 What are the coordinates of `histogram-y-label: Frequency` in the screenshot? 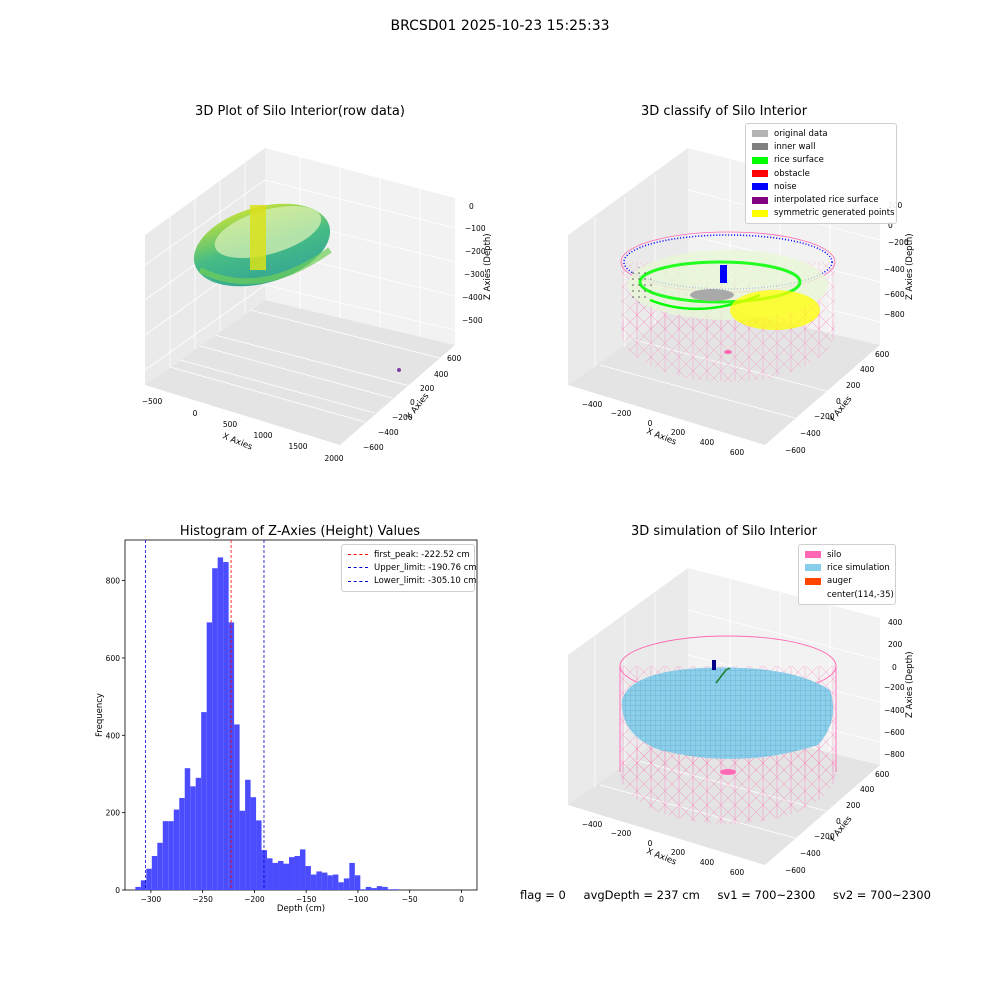 It's located at (100, 715).